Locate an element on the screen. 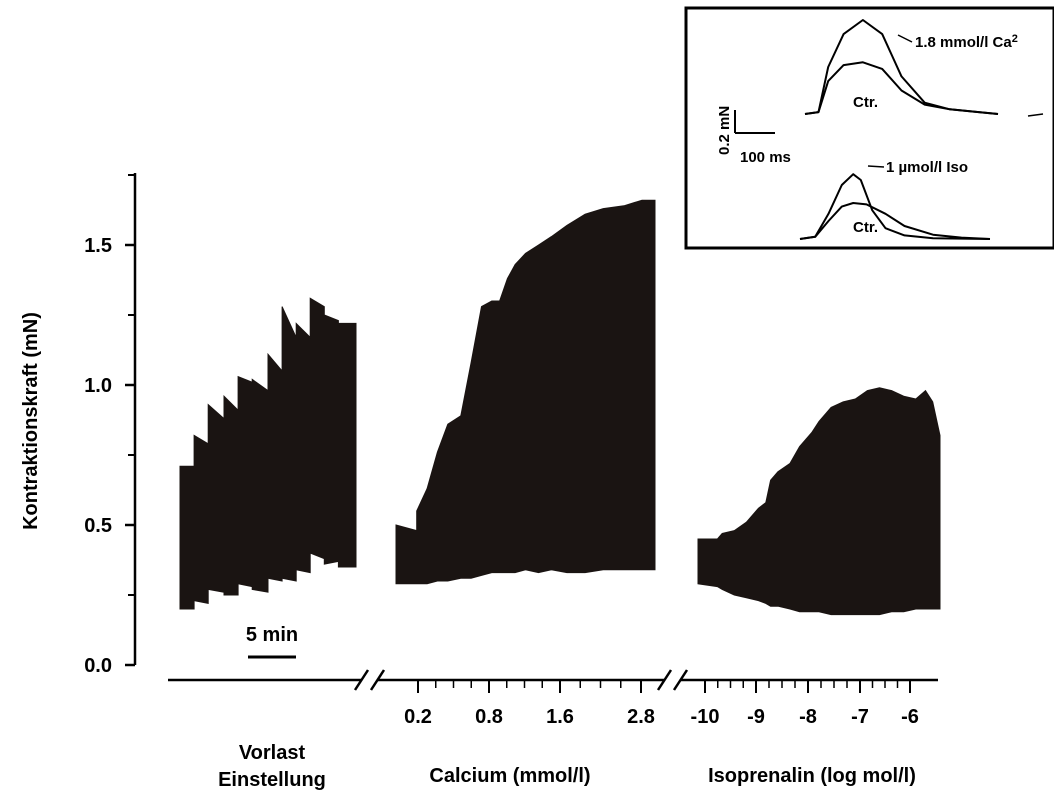 The width and height of the screenshot is (1054, 798). x-tick-label: -10 is located at coordinates (705, 717).